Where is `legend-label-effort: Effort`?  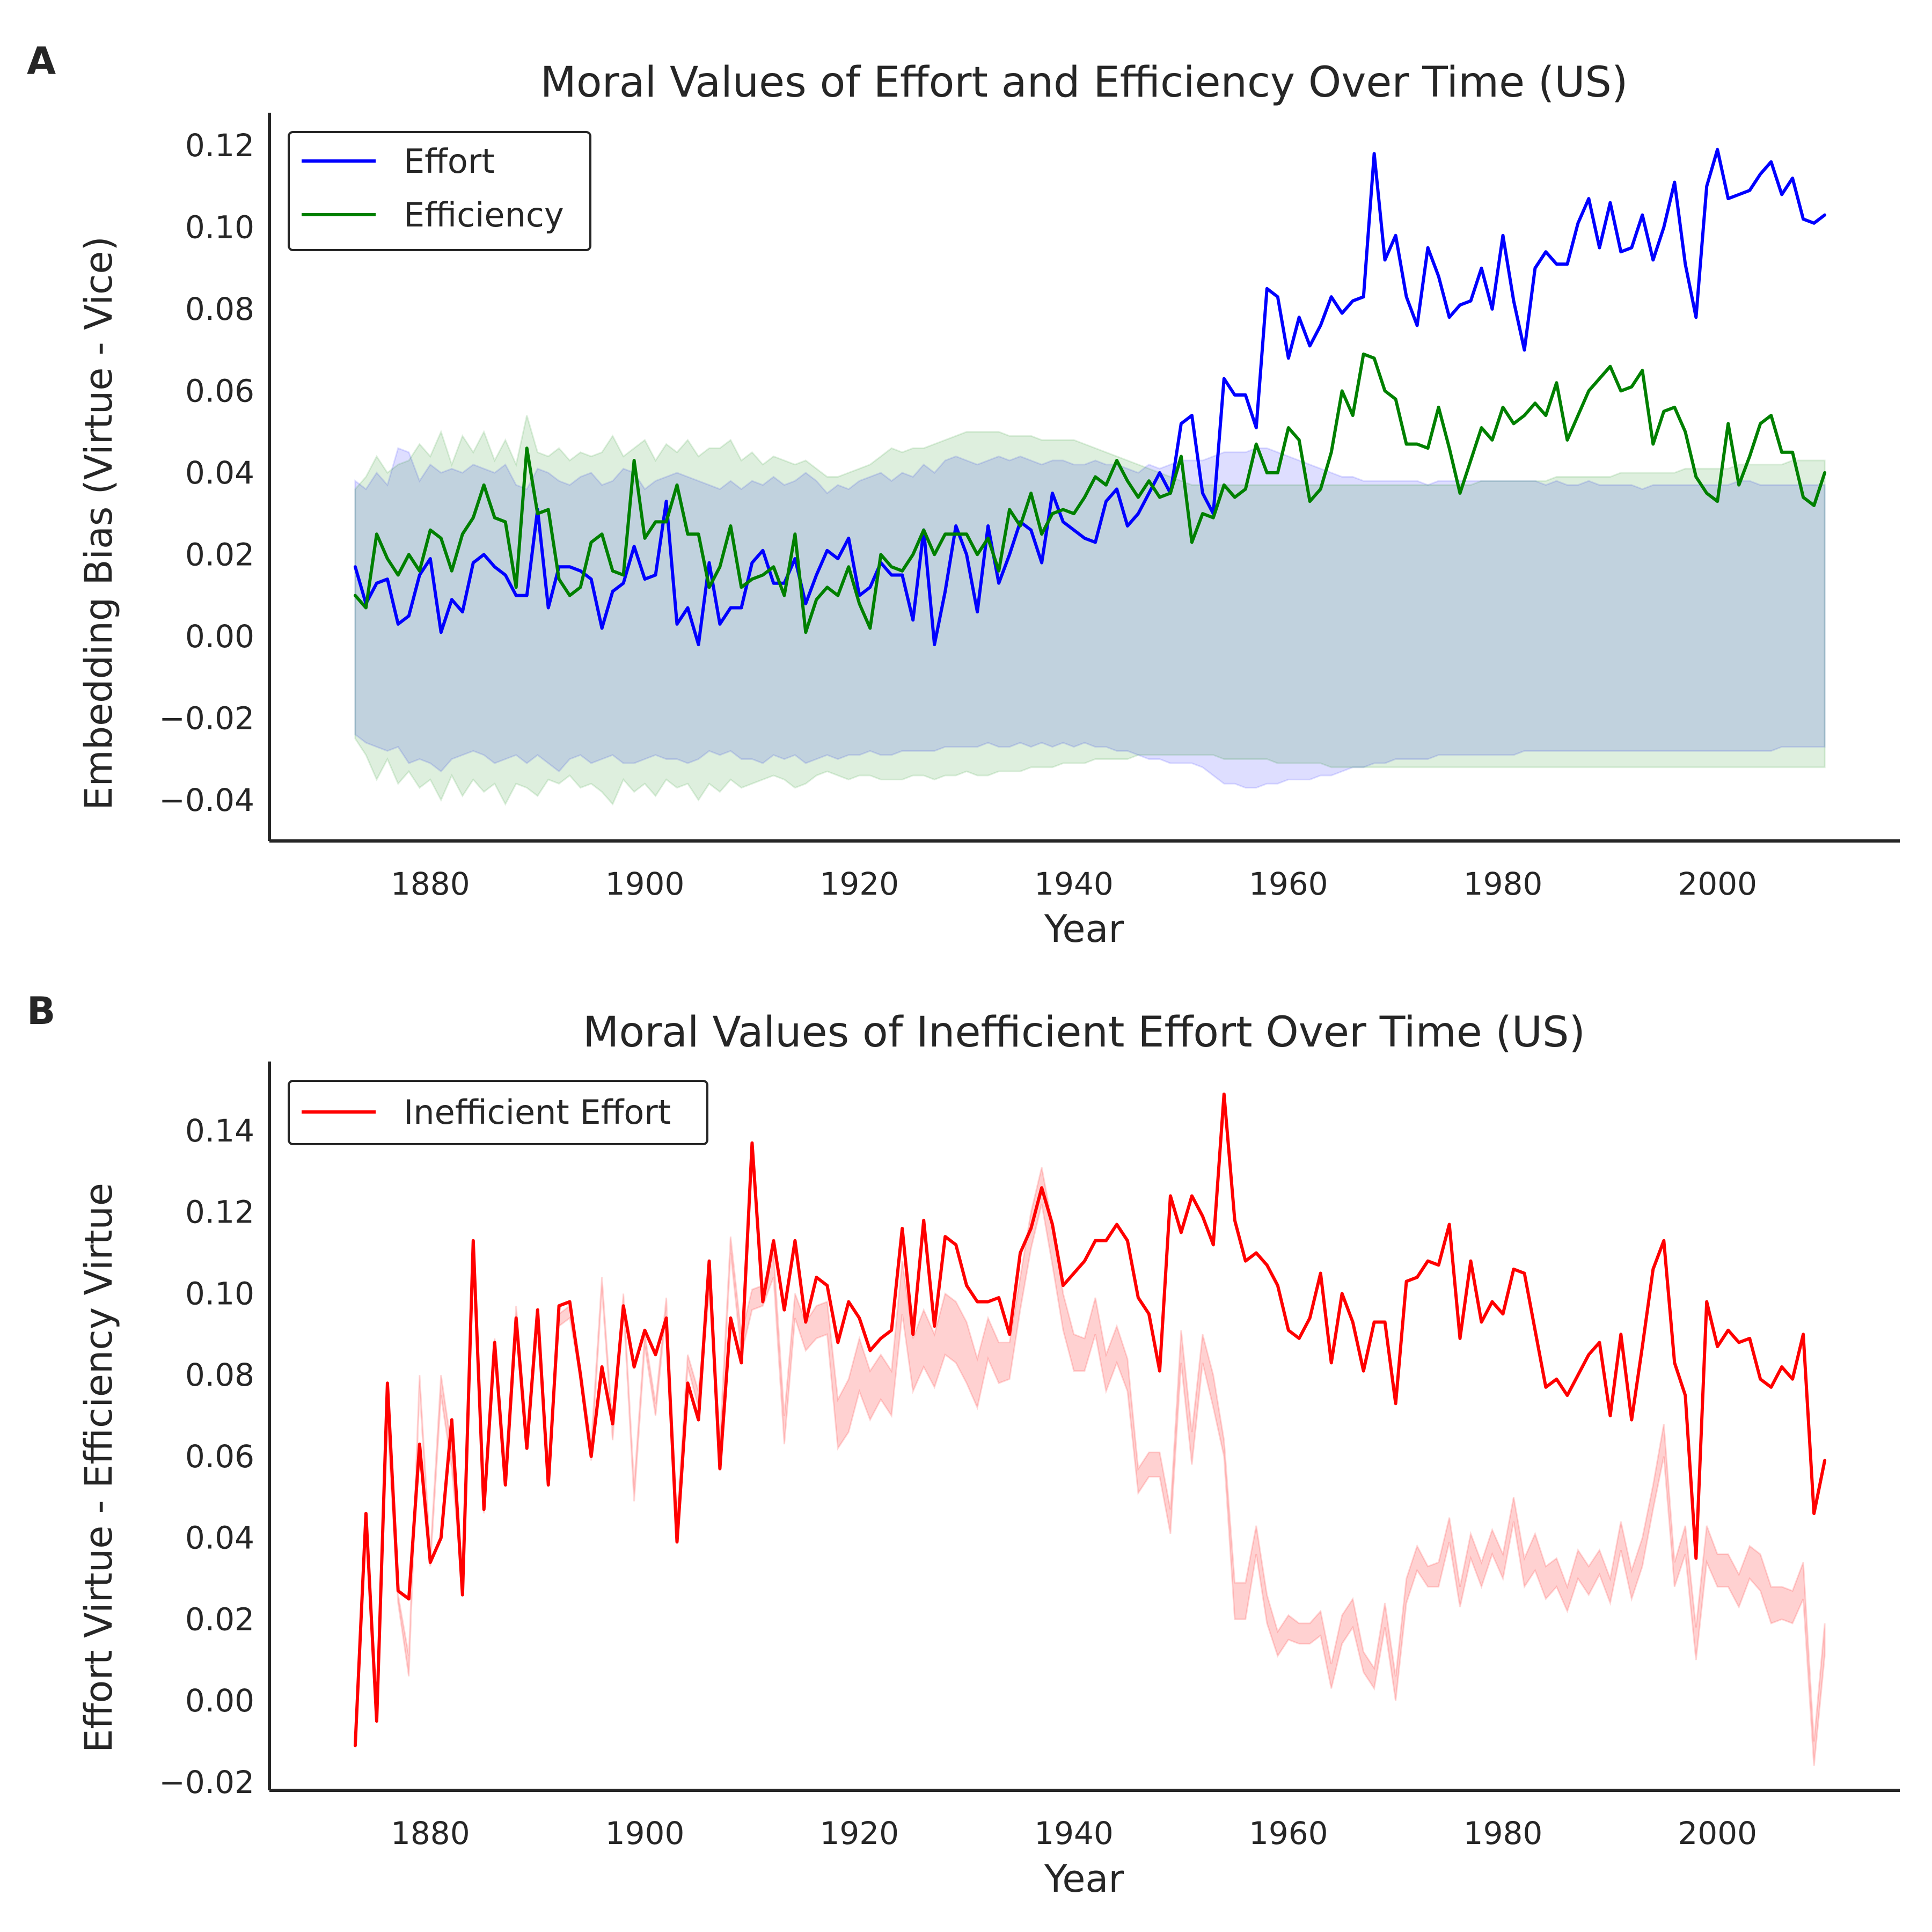 legend-label-effort: Effort is located at coordinates (449, 161).